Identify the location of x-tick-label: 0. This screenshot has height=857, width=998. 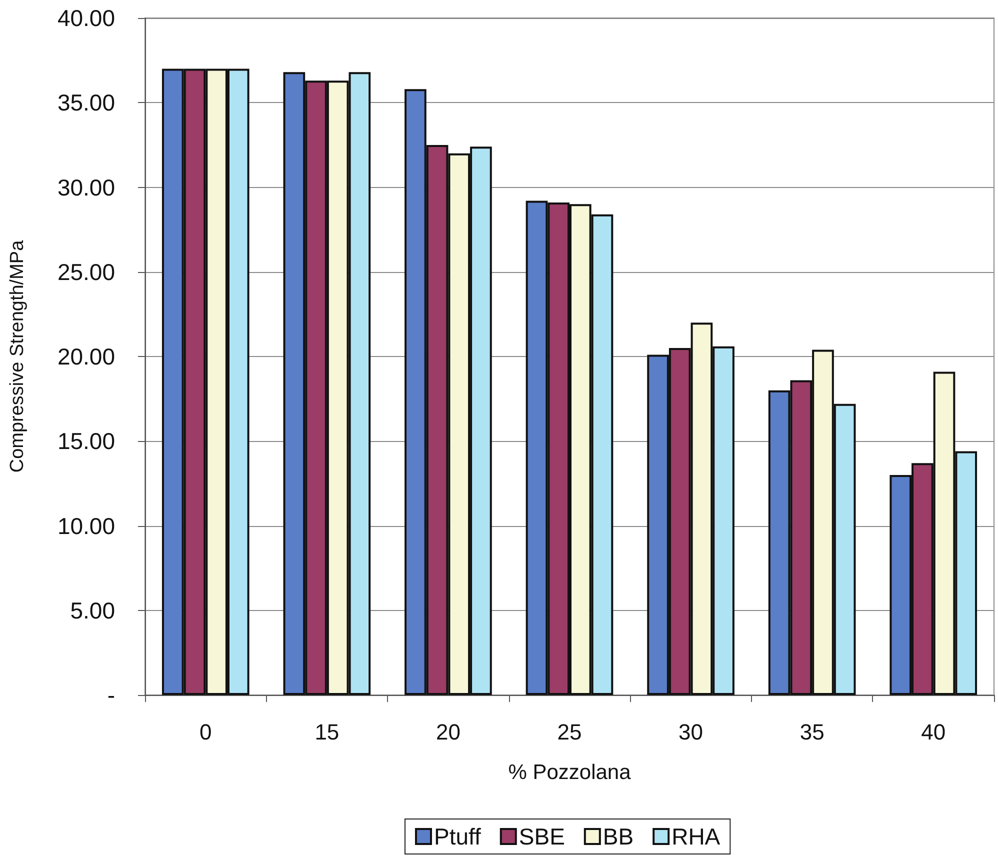
(206, 732).